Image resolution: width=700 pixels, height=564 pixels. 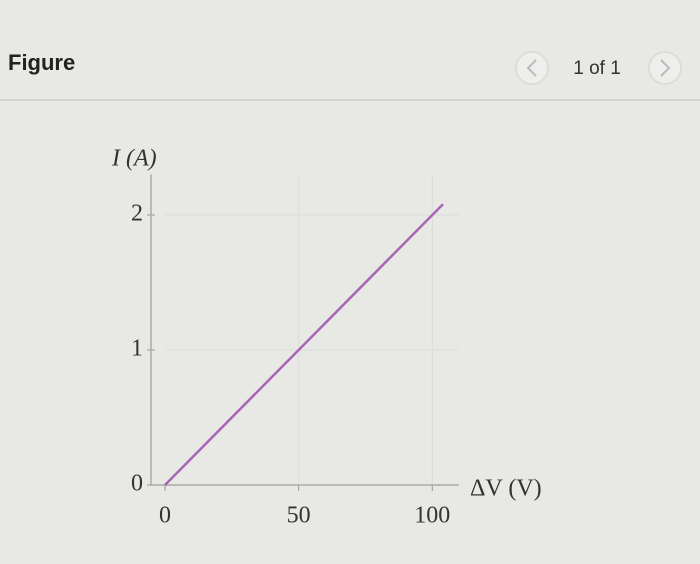 I want to click on y-tick-label: 1, so click(x=137, y=349).